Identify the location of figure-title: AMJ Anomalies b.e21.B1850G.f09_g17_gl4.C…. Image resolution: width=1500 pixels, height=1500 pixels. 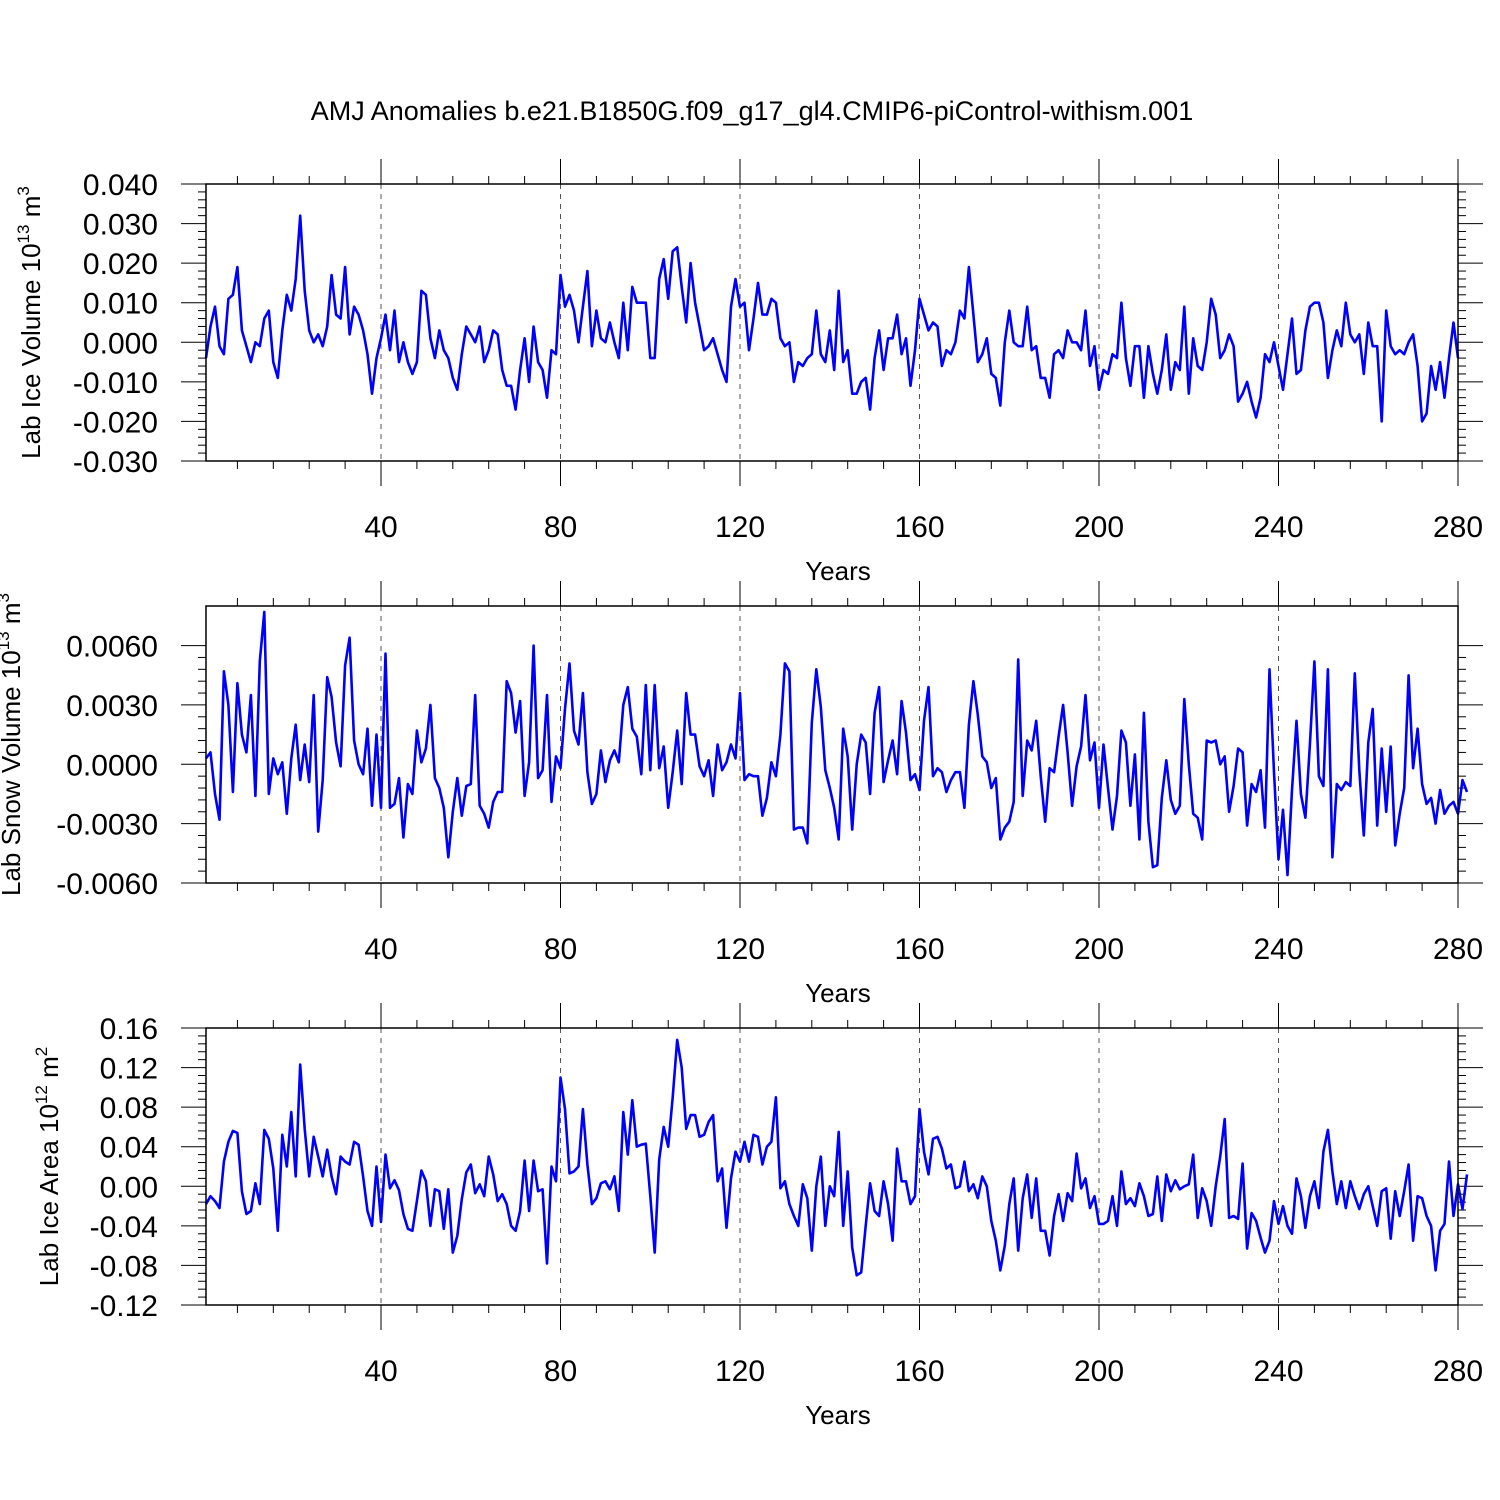
(752, 111).